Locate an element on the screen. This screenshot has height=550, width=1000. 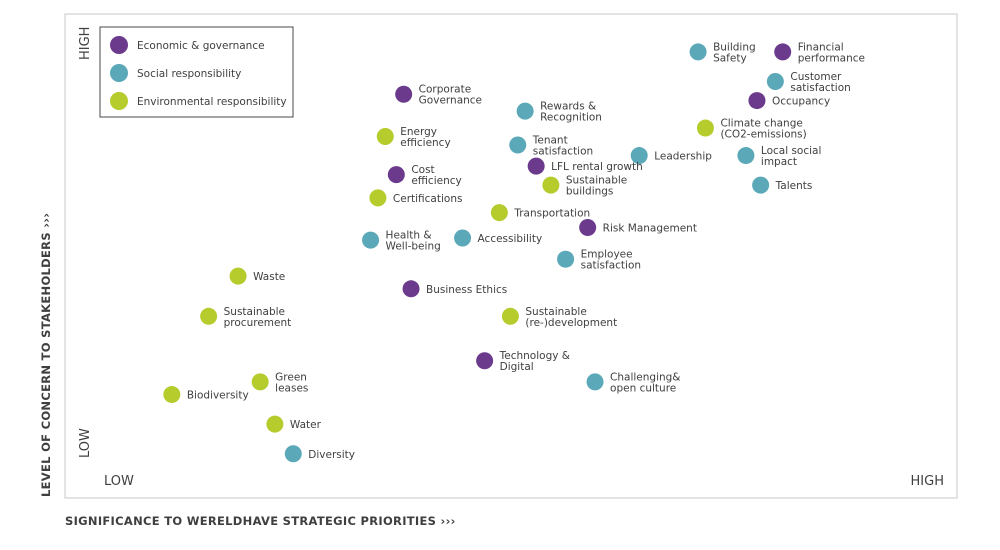
data-point-label: Biodiversity is located at coordinates (218, 396).